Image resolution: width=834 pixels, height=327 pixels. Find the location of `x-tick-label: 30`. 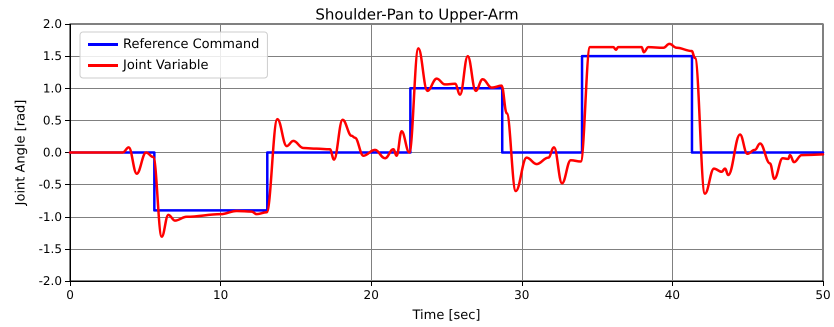

x-tick-label: 30 is located at coordinates (522, 295).